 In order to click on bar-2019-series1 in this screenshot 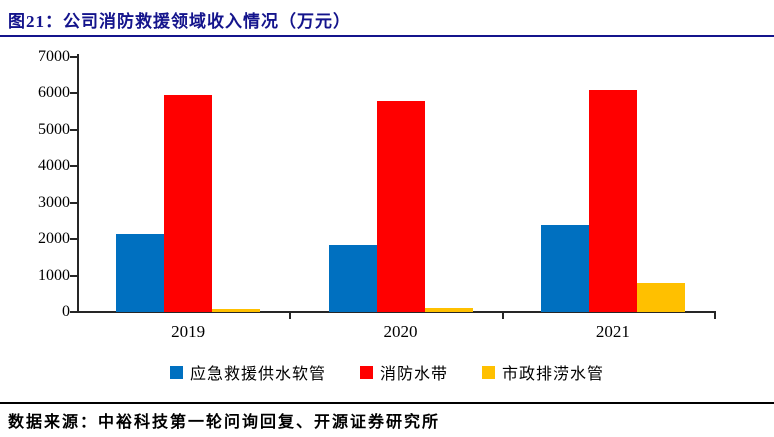, I will do `click(188, 203)`.